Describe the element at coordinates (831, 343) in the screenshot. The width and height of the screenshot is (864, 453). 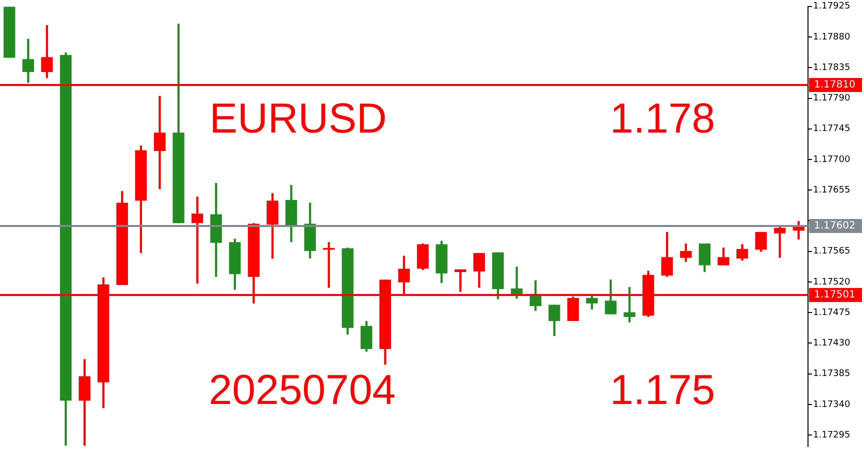
I see `y-tick-label: 1.17430` at that location.